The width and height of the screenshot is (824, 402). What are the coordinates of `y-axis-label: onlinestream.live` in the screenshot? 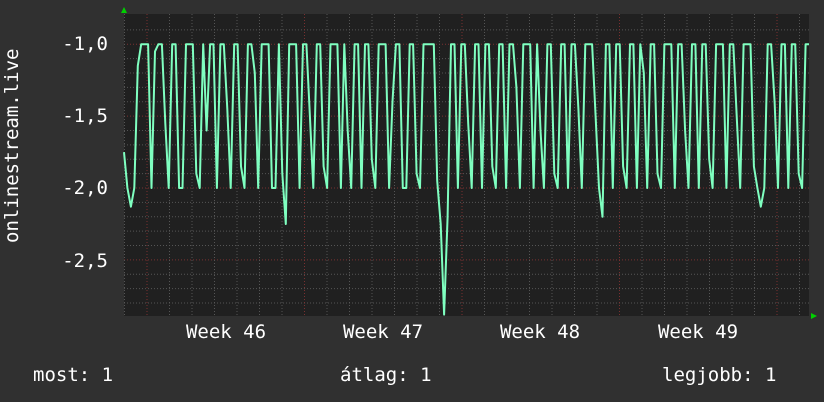 It's located at (12, 145).